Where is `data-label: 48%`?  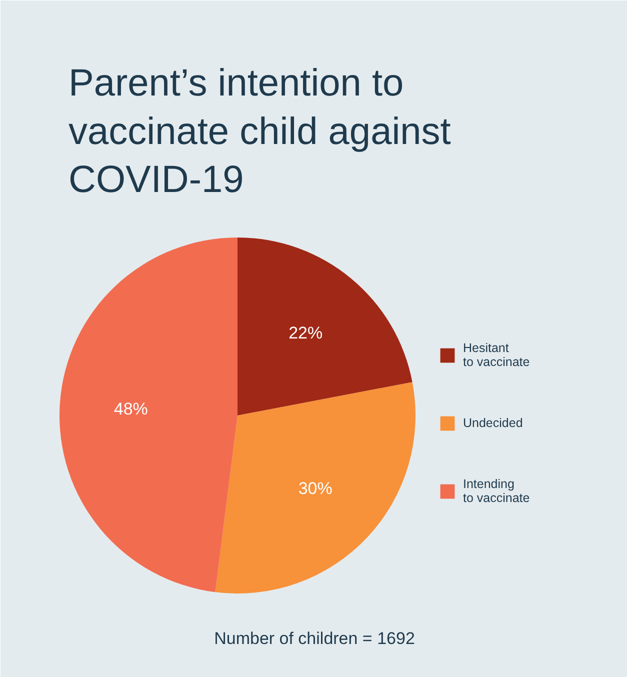 data-label: 48% is located at coordinates (131, 408).